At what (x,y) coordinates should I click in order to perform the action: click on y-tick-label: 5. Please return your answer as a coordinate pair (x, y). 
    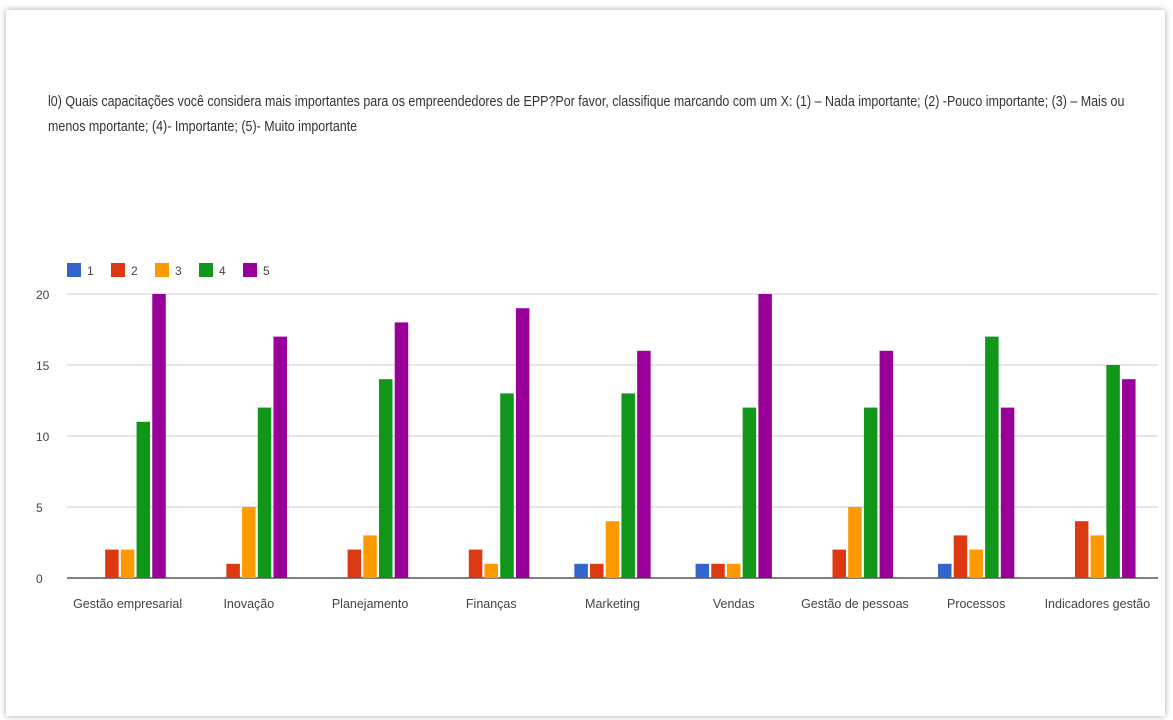
    Looking at the image, I should click on (39, 508).